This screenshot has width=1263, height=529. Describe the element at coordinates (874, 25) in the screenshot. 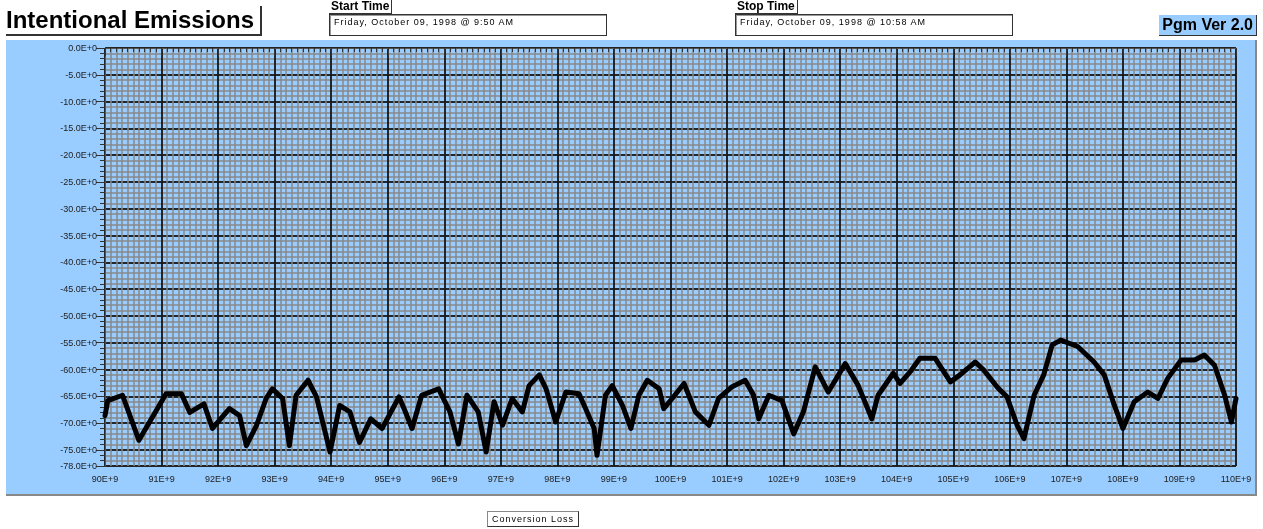

I see `text: Friday, October 09, 1998 @ 10:58 AM` at that location.